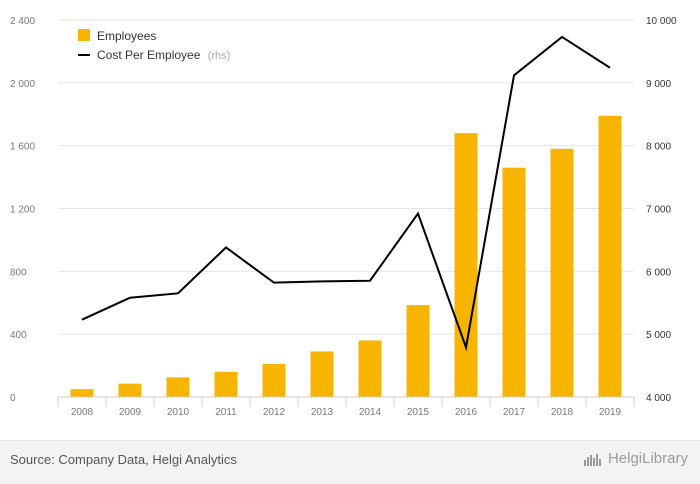 The image size is (700, 484). What do you see at coordinates (562, 412) in the screenshot?
I see `x-tick-label: 2018` at bounding box center [562, 412].